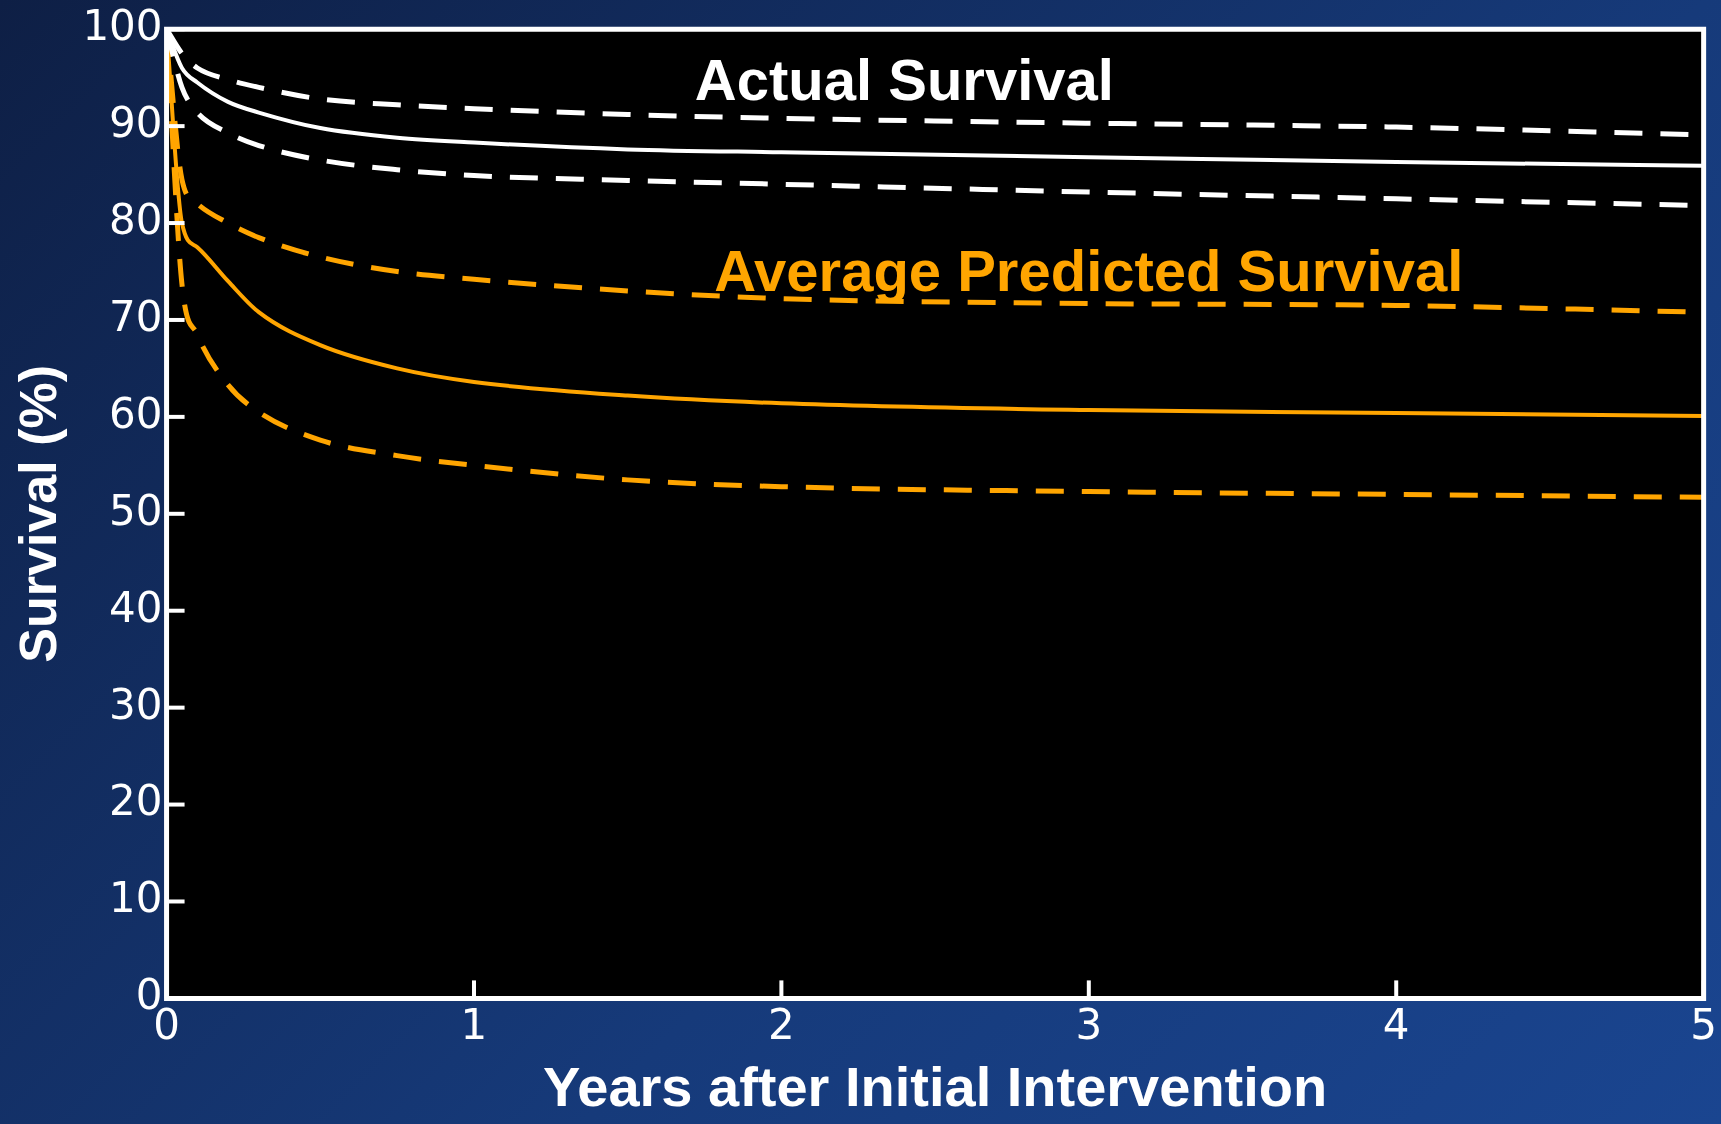  I want to click on x-tick-label: 1, so click(474, 1024).